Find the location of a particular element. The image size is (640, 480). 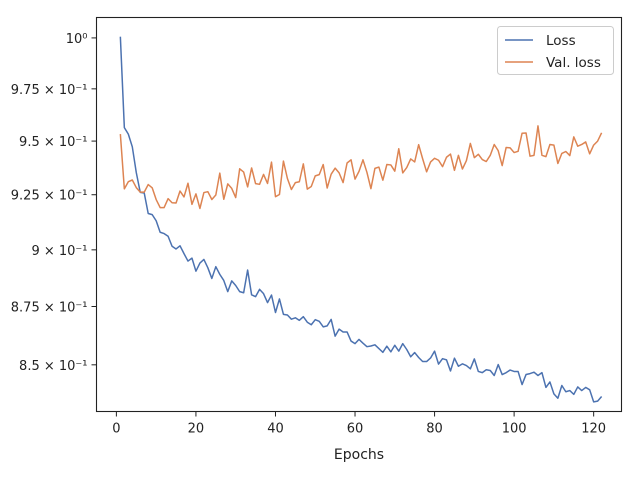

y-tick-label: 9.75 × 10⁻¹ is located at coordinates (49, 90).